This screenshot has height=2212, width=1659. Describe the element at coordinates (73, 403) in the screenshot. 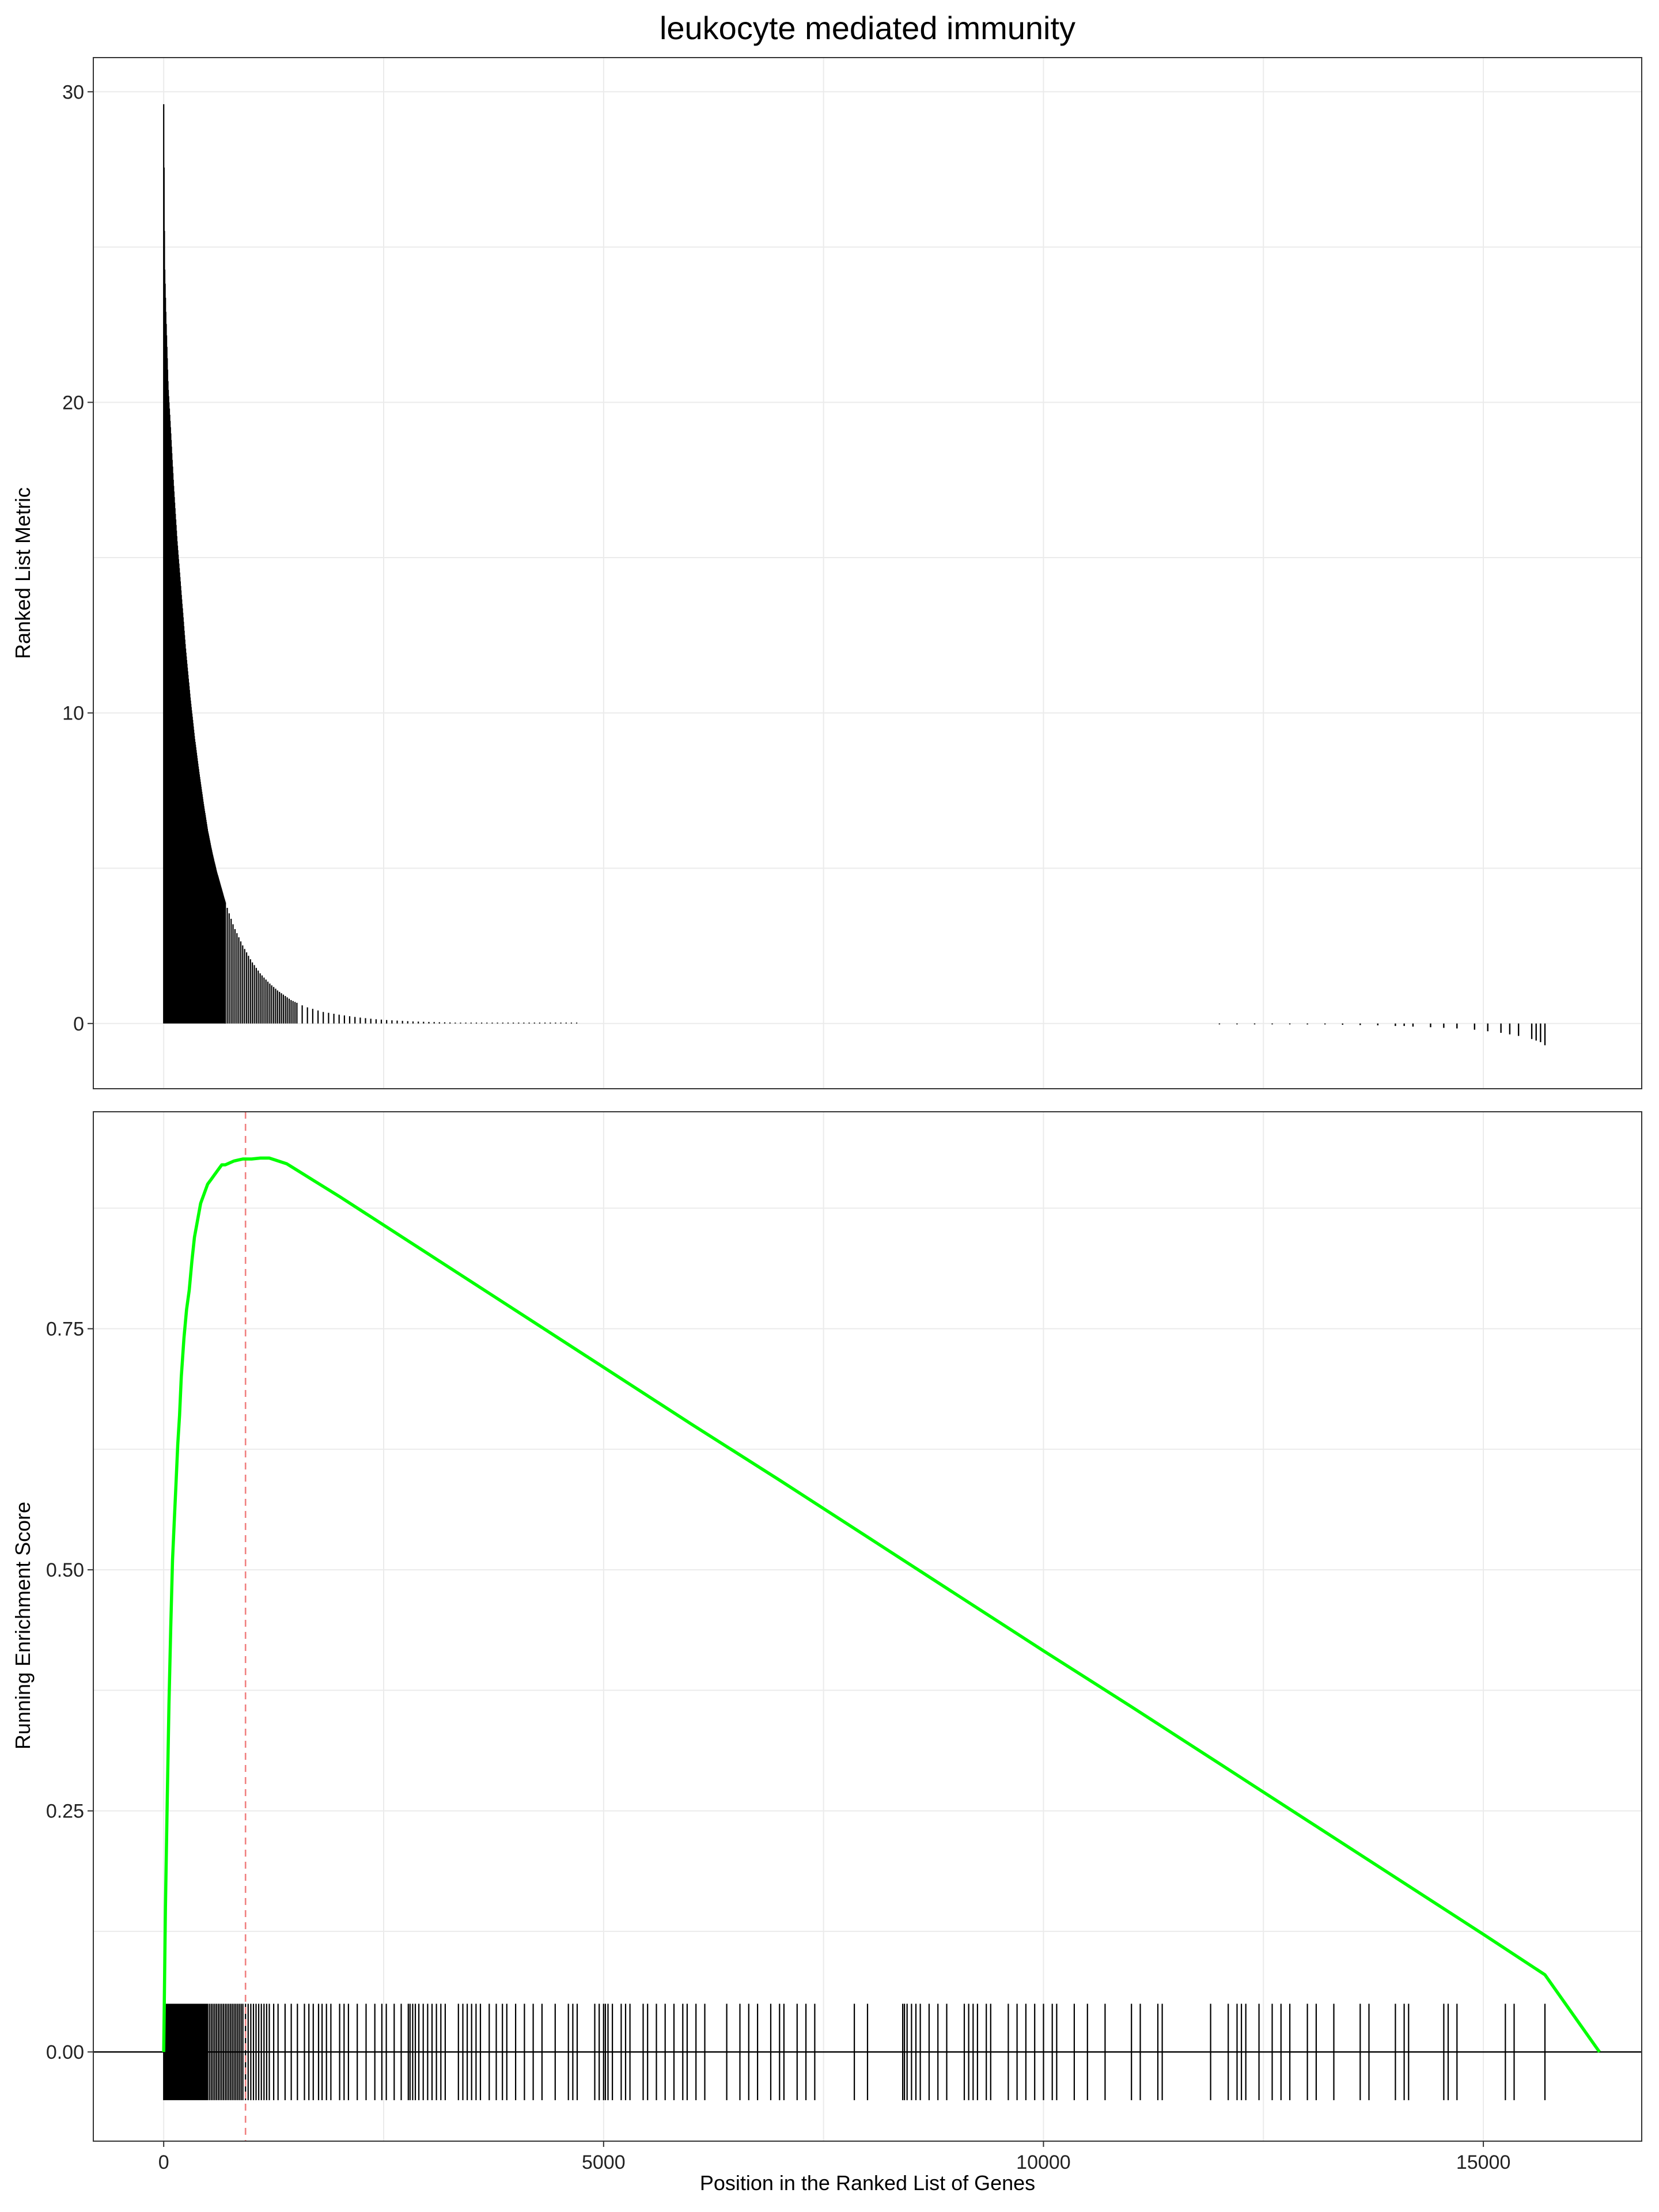

I see `top-y-tick-label: 20` at that location.